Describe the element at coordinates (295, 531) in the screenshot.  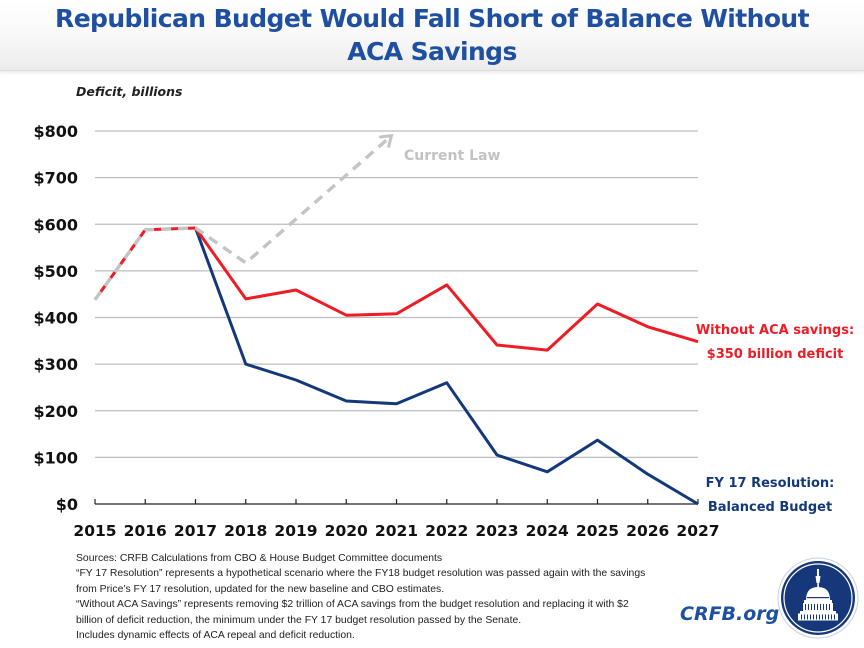
I see `x-tick-label: 2019` at that location.